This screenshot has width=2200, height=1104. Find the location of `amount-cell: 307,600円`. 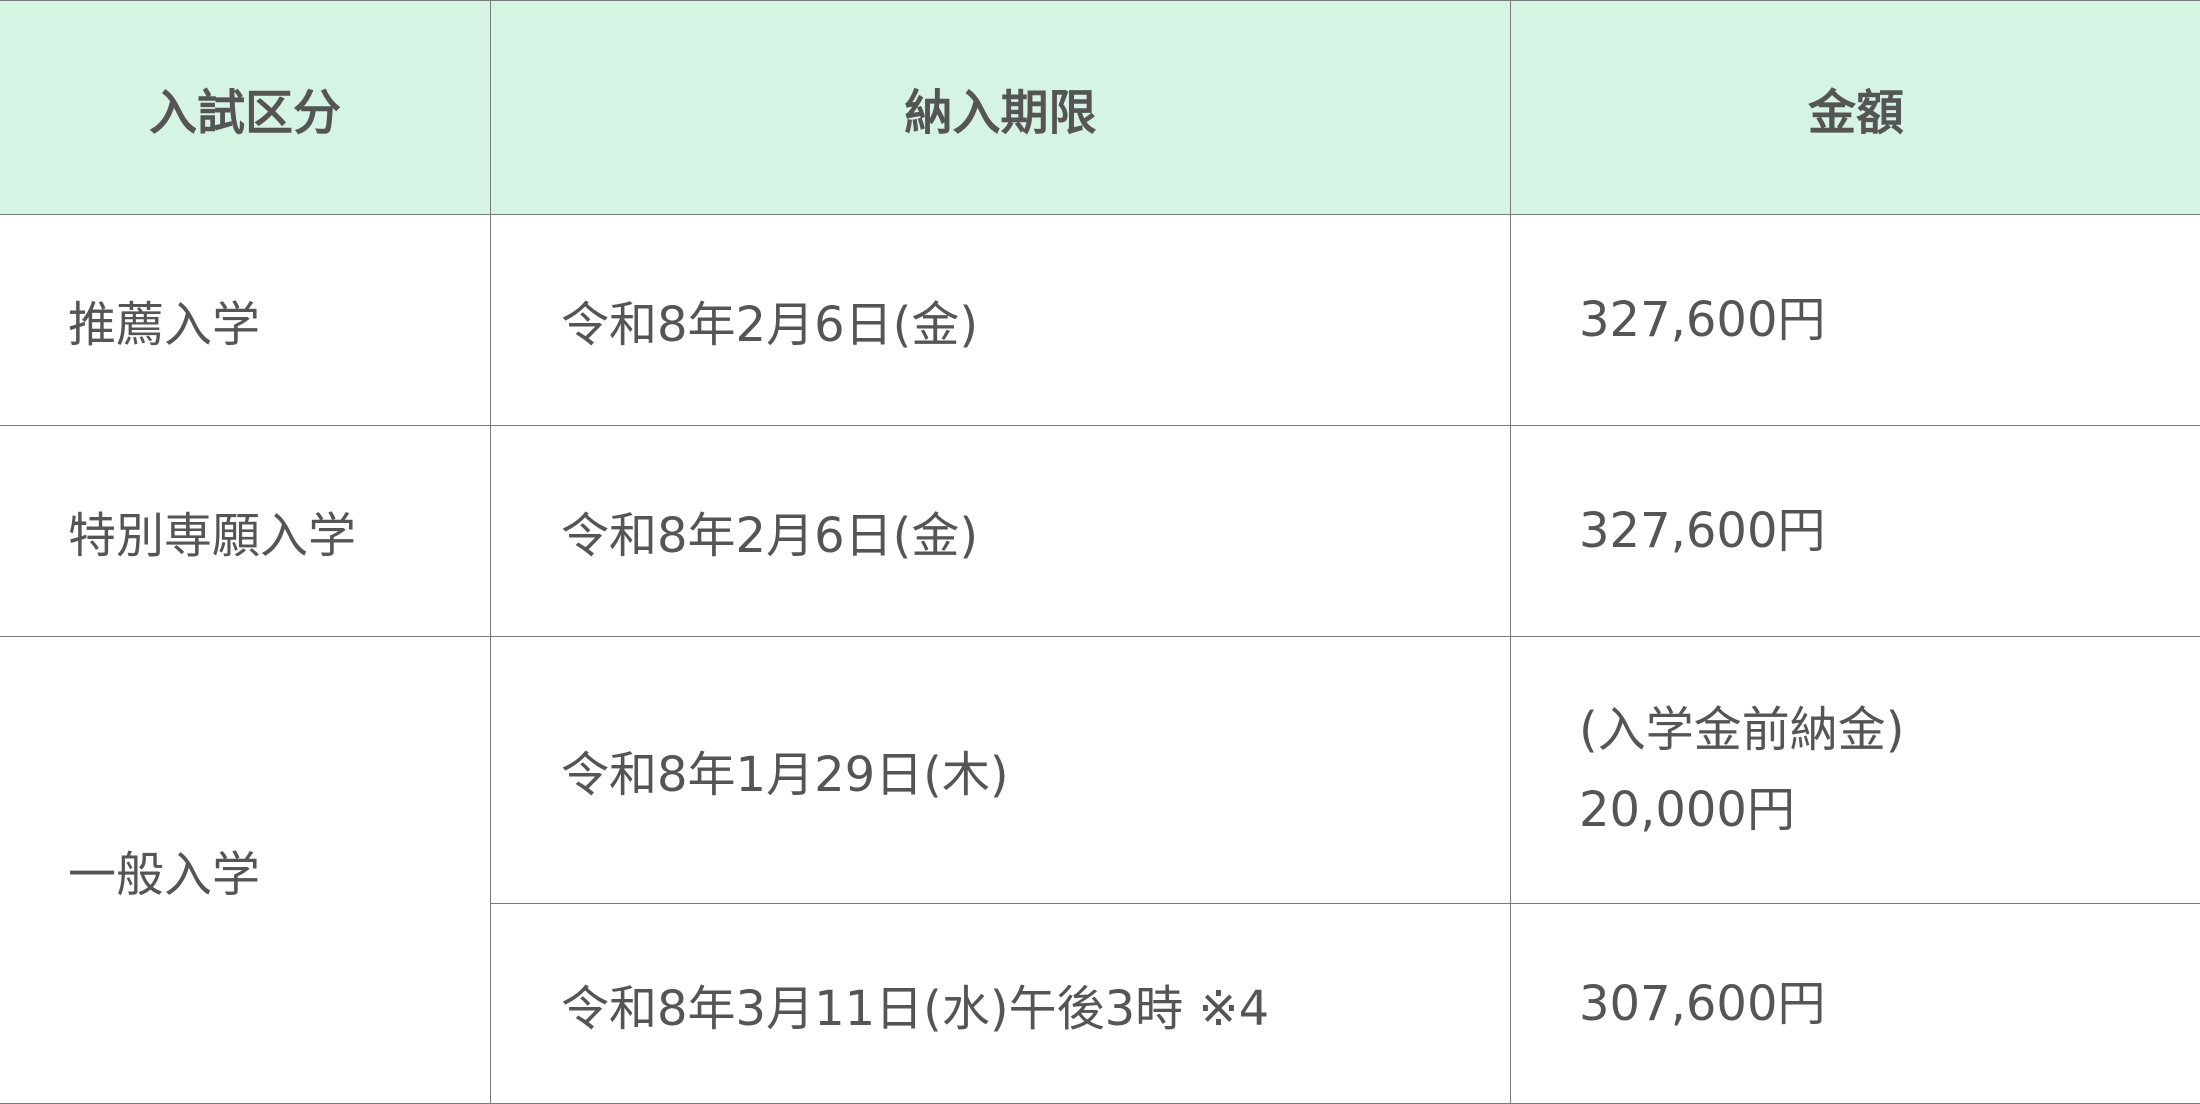

amount-cell: 307,600円 is located at coordinates (1855, 1004).